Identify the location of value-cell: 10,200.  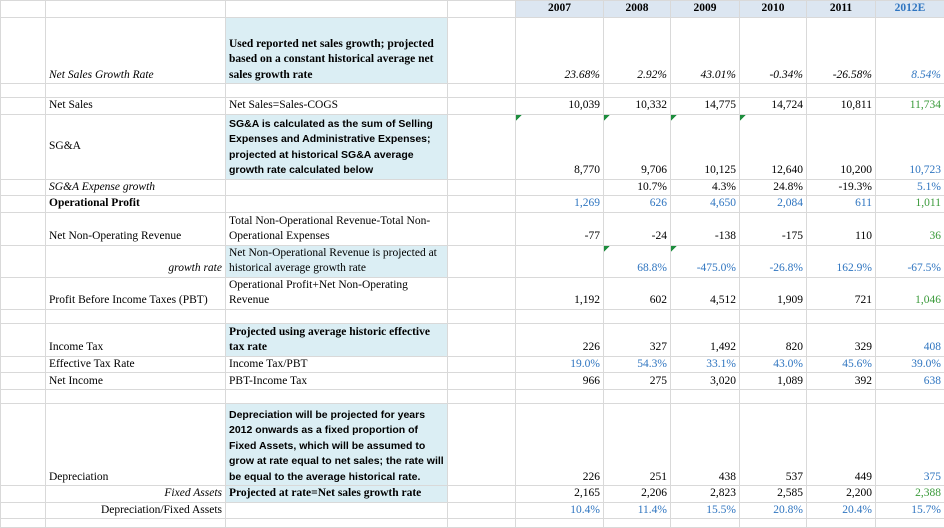
(841, 146).